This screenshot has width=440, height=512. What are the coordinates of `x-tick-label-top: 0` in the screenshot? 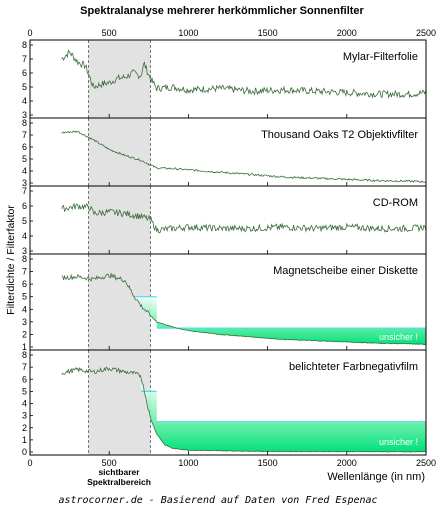 It's located at (29, 33).